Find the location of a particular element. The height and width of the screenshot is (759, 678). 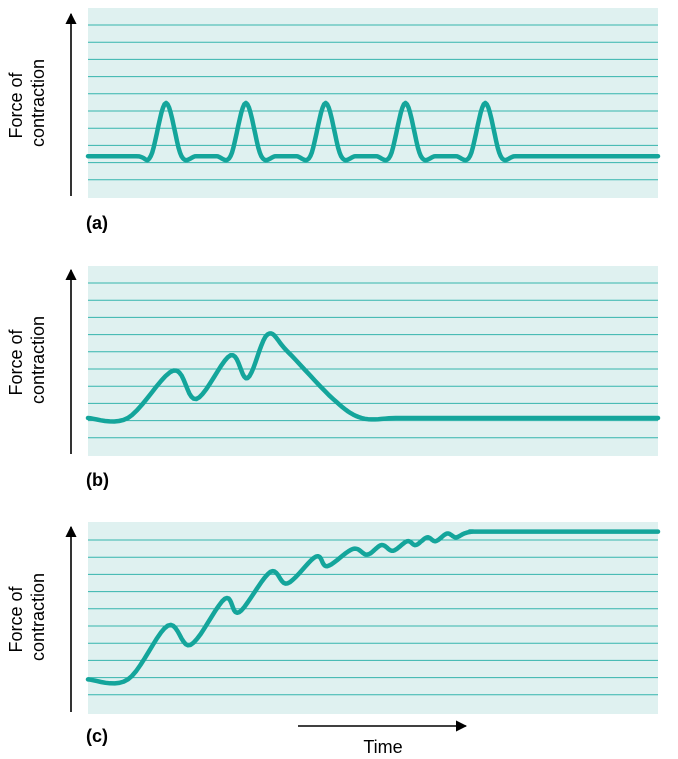

panel-a-y-axis-label: Force of contraction is located at coordinates (27, 103).